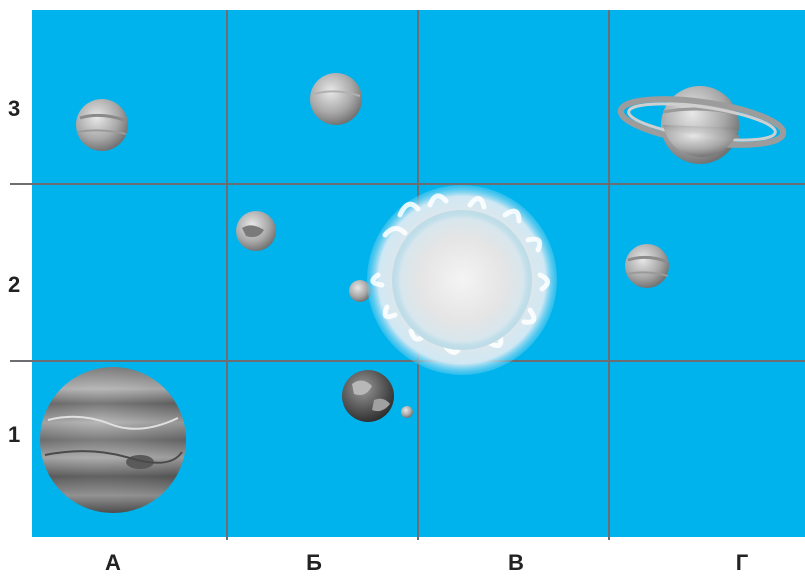  I want to click on mars-like-planet-icon, so click(256, 231).